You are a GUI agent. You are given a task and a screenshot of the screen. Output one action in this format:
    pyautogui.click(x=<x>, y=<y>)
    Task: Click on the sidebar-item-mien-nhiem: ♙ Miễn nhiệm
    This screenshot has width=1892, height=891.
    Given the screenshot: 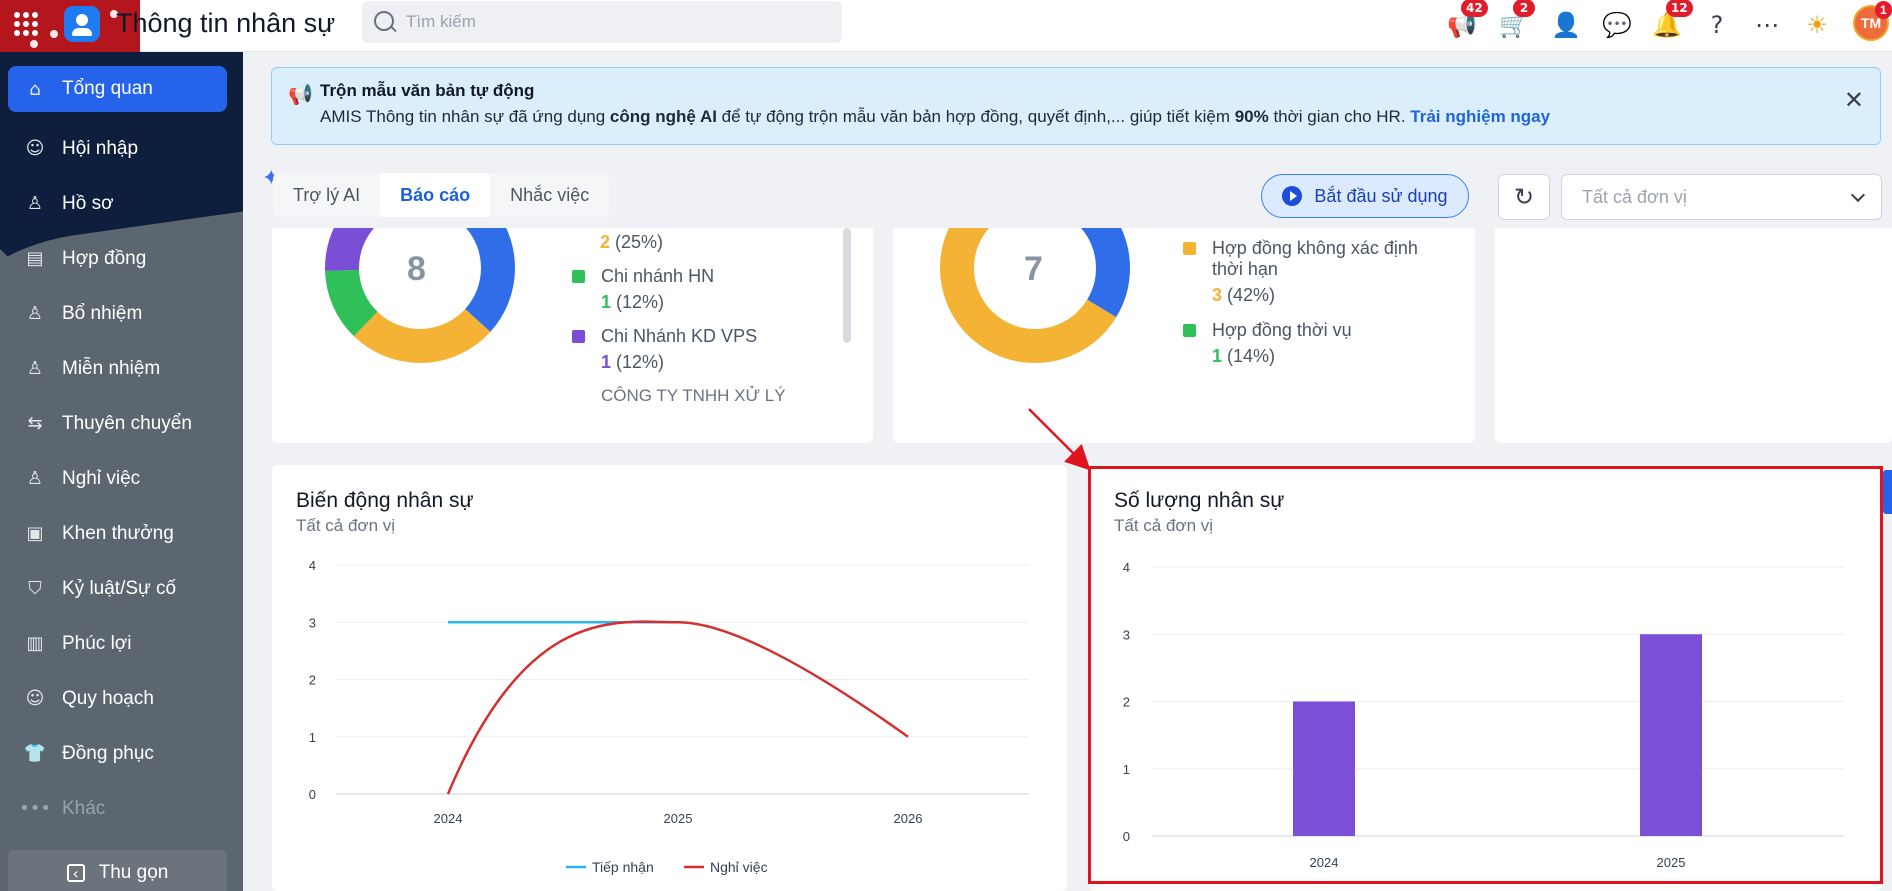 What is the action you would take?
    pyautogui.click(x=121, y=368)
    